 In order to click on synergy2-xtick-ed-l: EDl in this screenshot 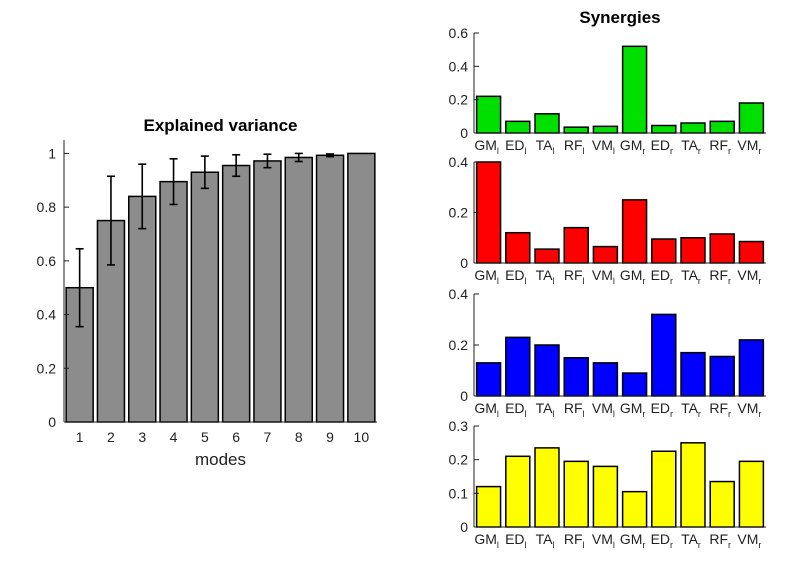, I will do `click(515, 276)`.